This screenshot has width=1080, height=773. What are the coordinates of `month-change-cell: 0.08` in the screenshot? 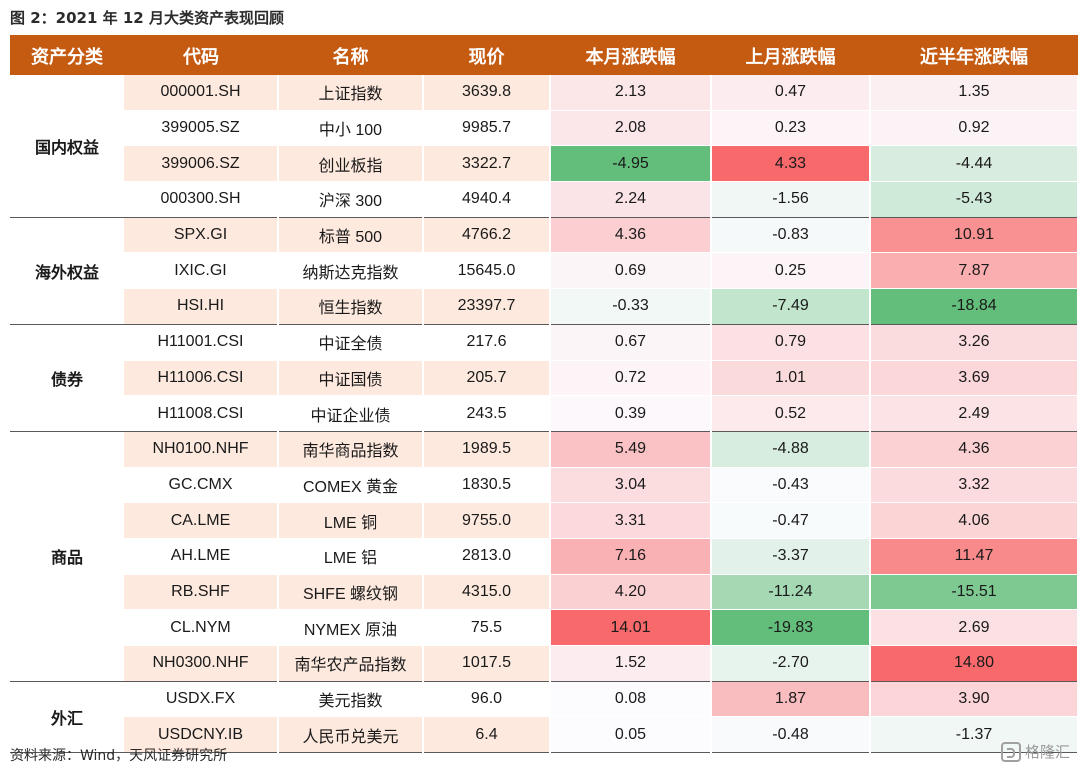 It's located at (631, 699).